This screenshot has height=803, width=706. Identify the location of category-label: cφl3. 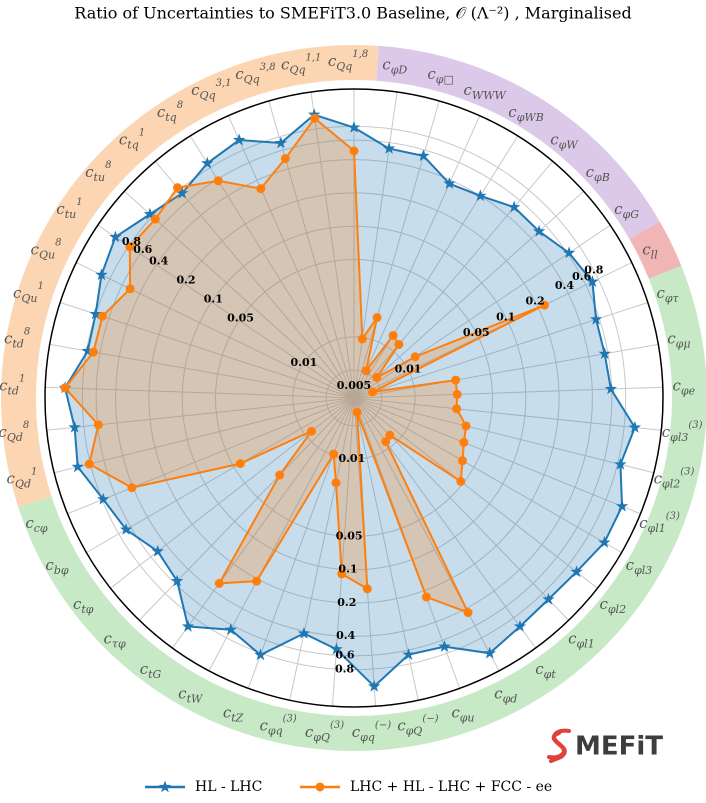
(639, 566).